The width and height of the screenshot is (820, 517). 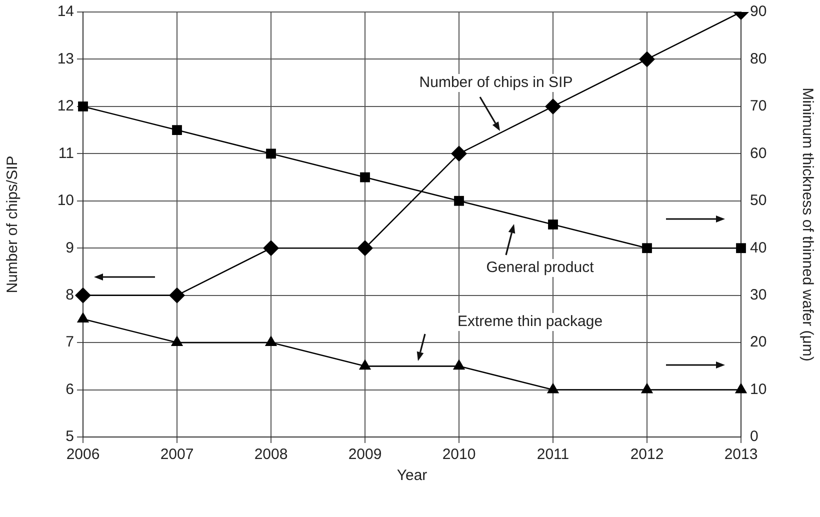 What do you see at coordinates (758, 59) in the screenshot?
I see `y2-tick-label: 80` at bounding box center [758, 59].